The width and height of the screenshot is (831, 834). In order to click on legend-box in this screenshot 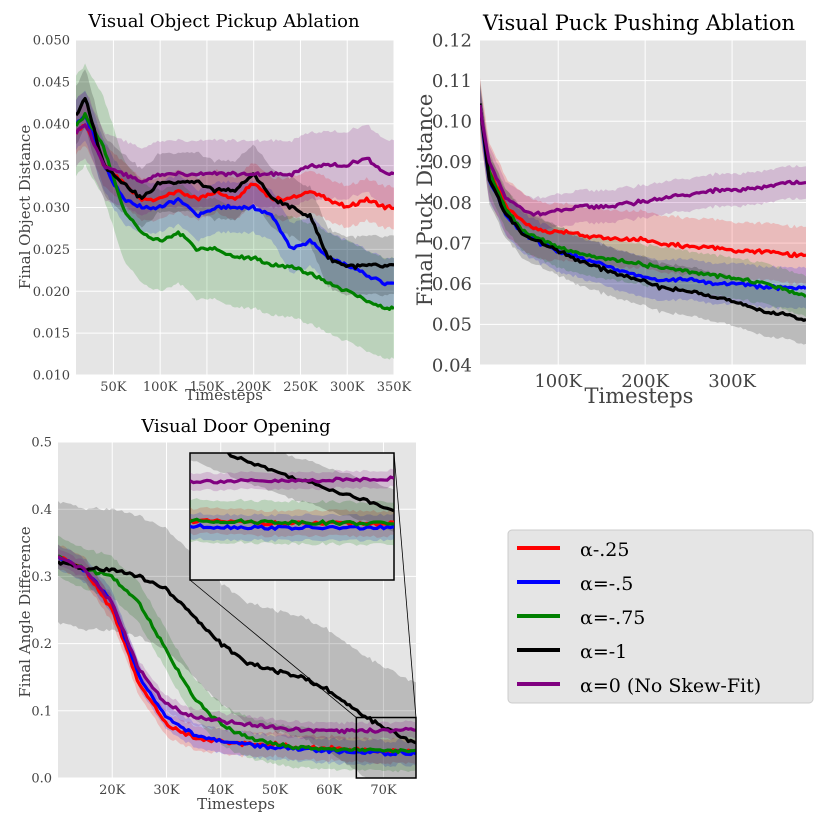, I will do `click(660, 616)`.